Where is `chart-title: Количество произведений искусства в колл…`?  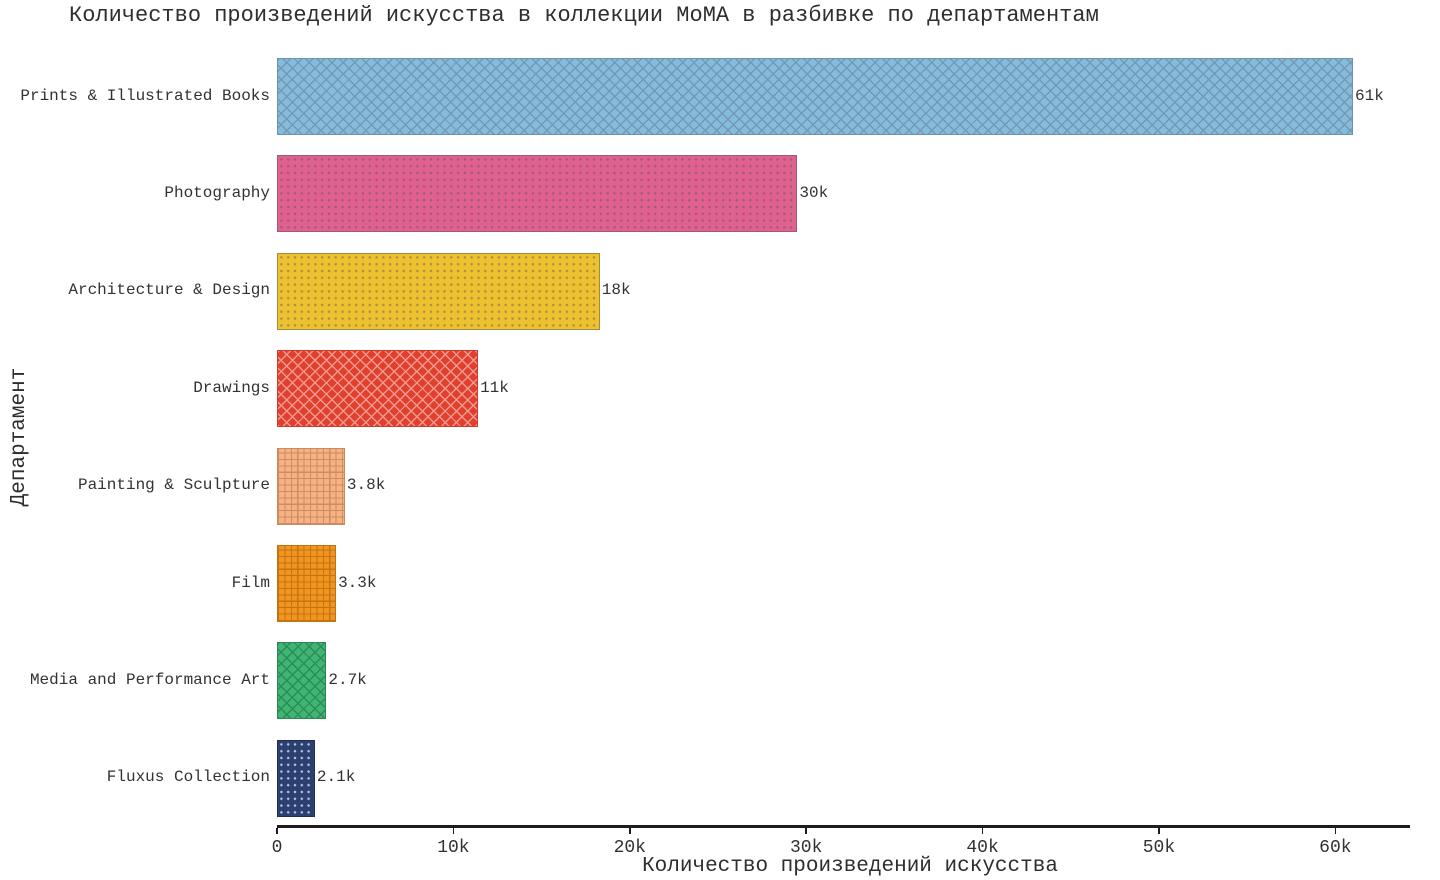
chart-title: Количество произведений искусства в колл… is located at coordinates (584, 15).